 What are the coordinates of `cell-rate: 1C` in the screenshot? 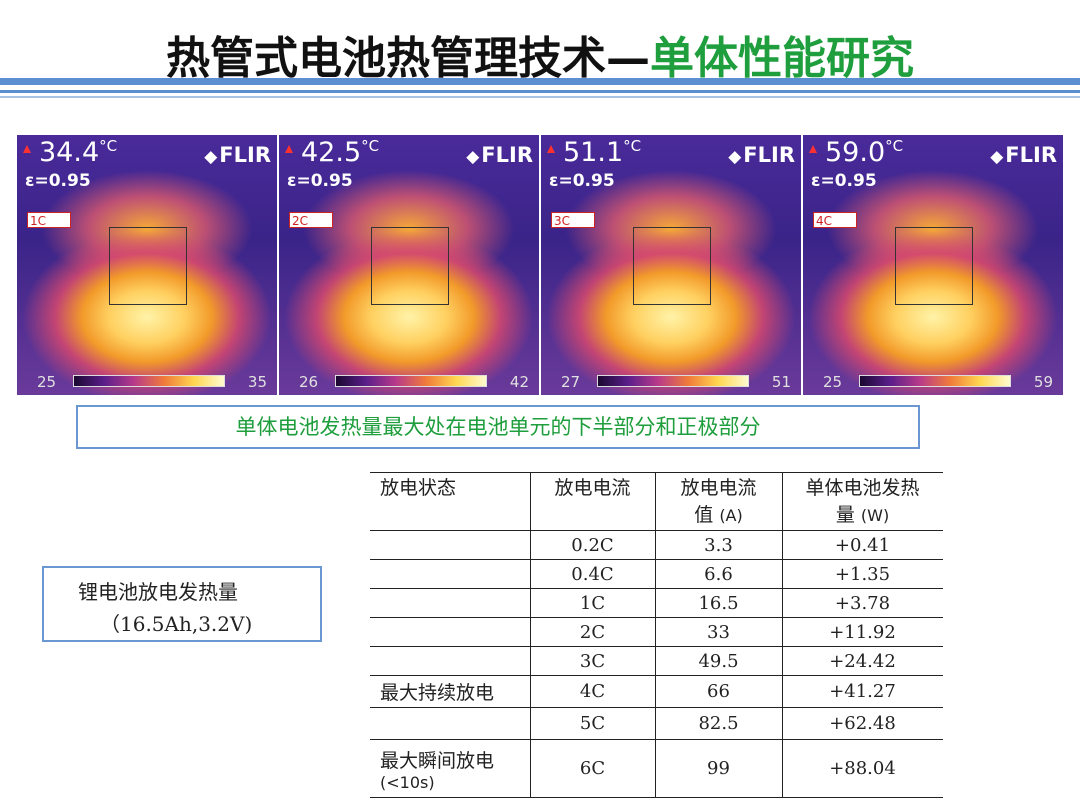 It's located at (593, 603).